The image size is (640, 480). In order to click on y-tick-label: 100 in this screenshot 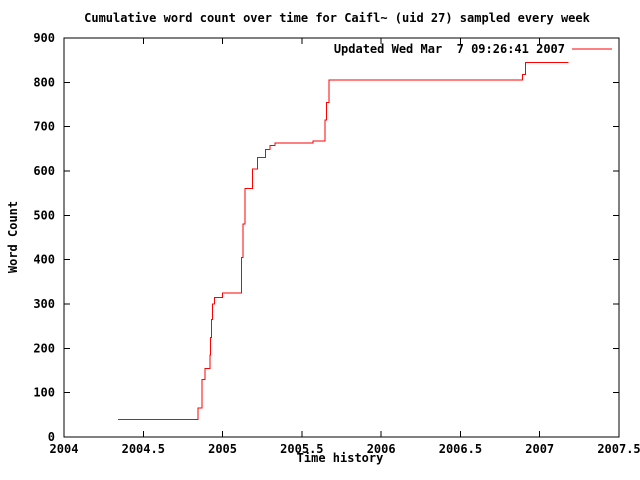, I will do `click(44, 393)`.